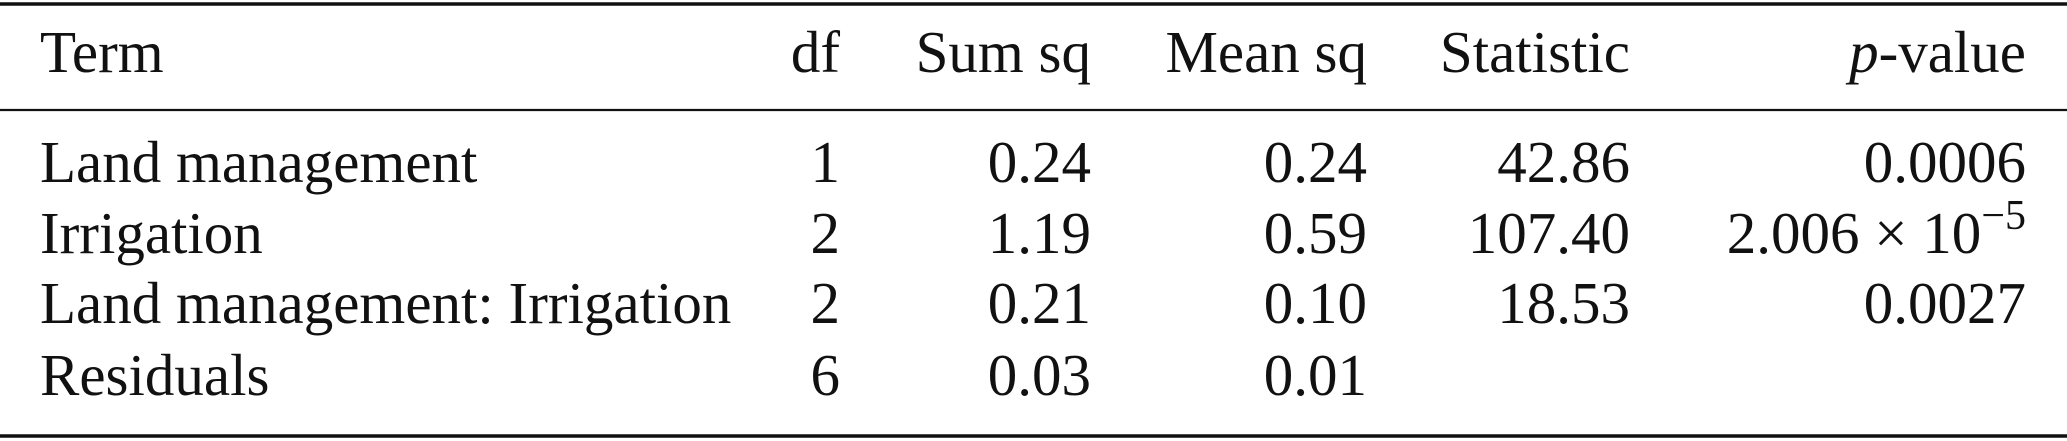 The image size is (2067, 441). Describe the element at coordinates (151, 233) in the screenshot. I see `table-cell: Irrigation` at that location.